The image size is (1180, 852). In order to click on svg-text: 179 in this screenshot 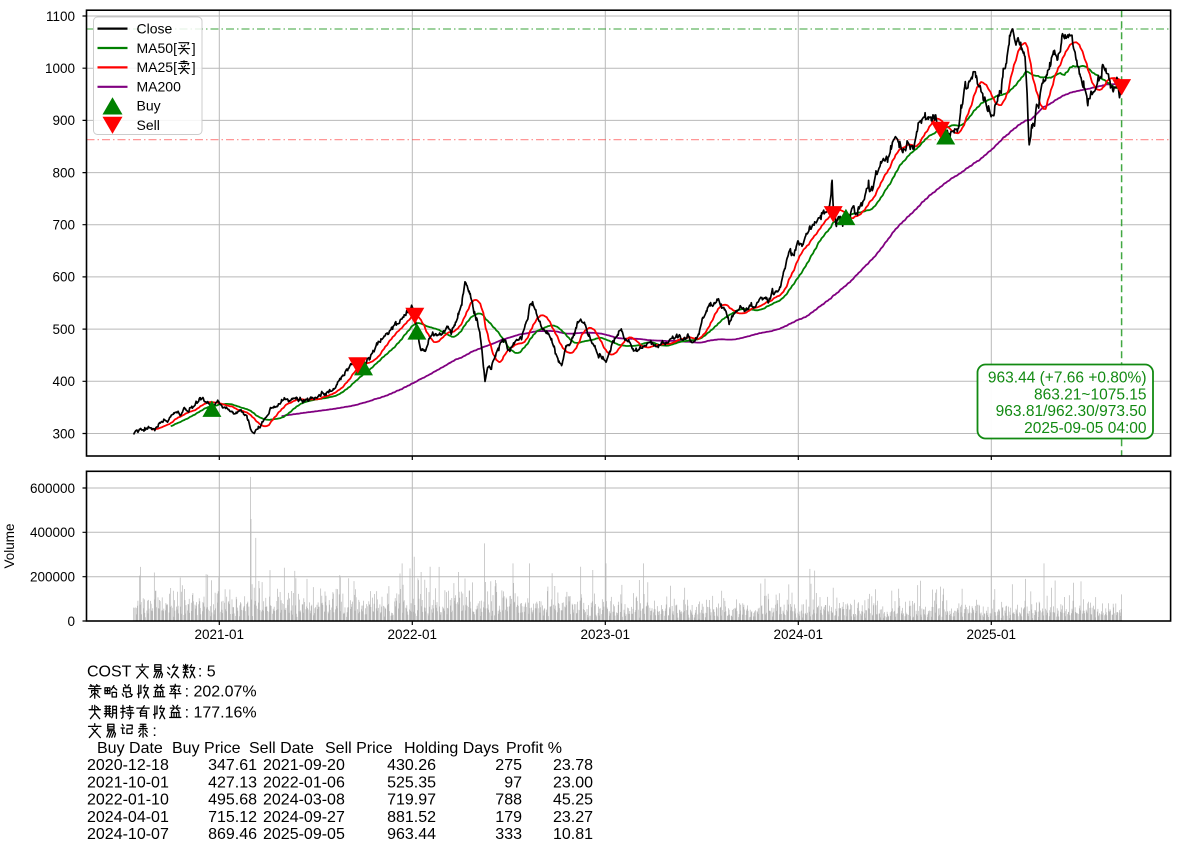, I will do `click(508, 817)`.